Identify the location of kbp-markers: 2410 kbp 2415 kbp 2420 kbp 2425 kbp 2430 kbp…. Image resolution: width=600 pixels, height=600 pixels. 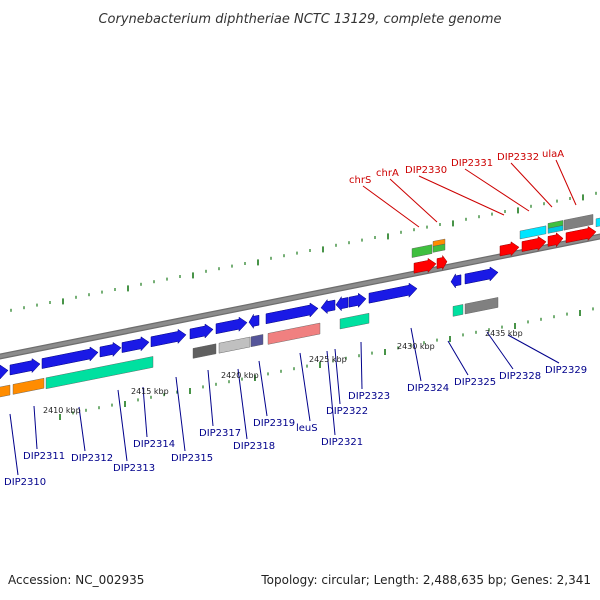
(283, 372).